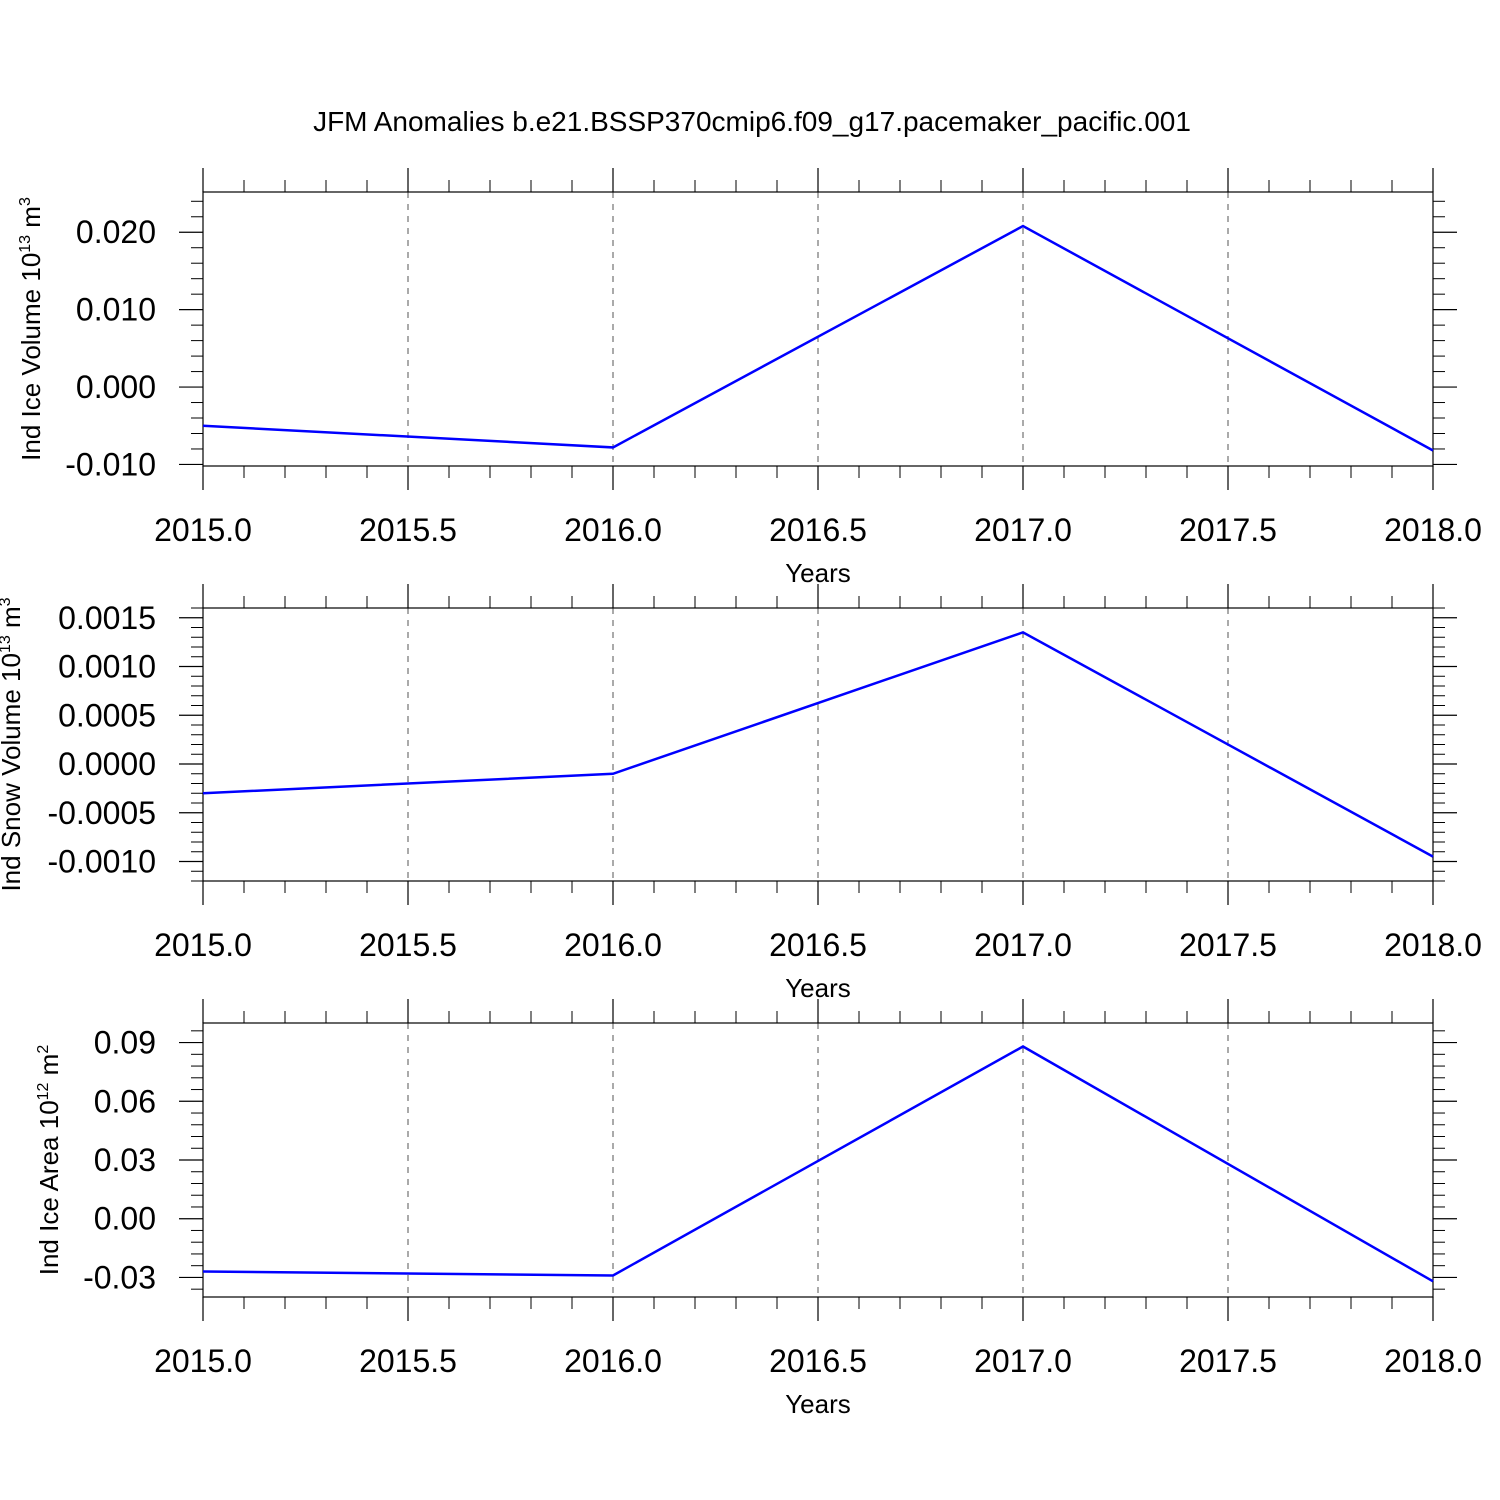  Describe the element at coordinates (116, 310) in the screenshot. I see `y-tick-label: 0.010` at that location.